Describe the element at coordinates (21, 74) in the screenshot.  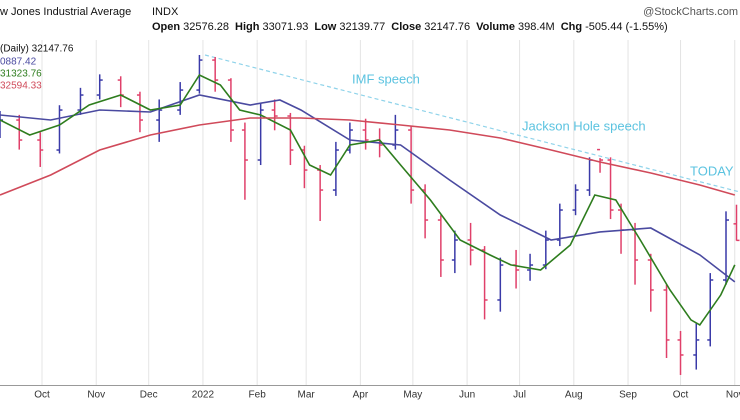
I see `legend-entry: 31323.76` at that location.